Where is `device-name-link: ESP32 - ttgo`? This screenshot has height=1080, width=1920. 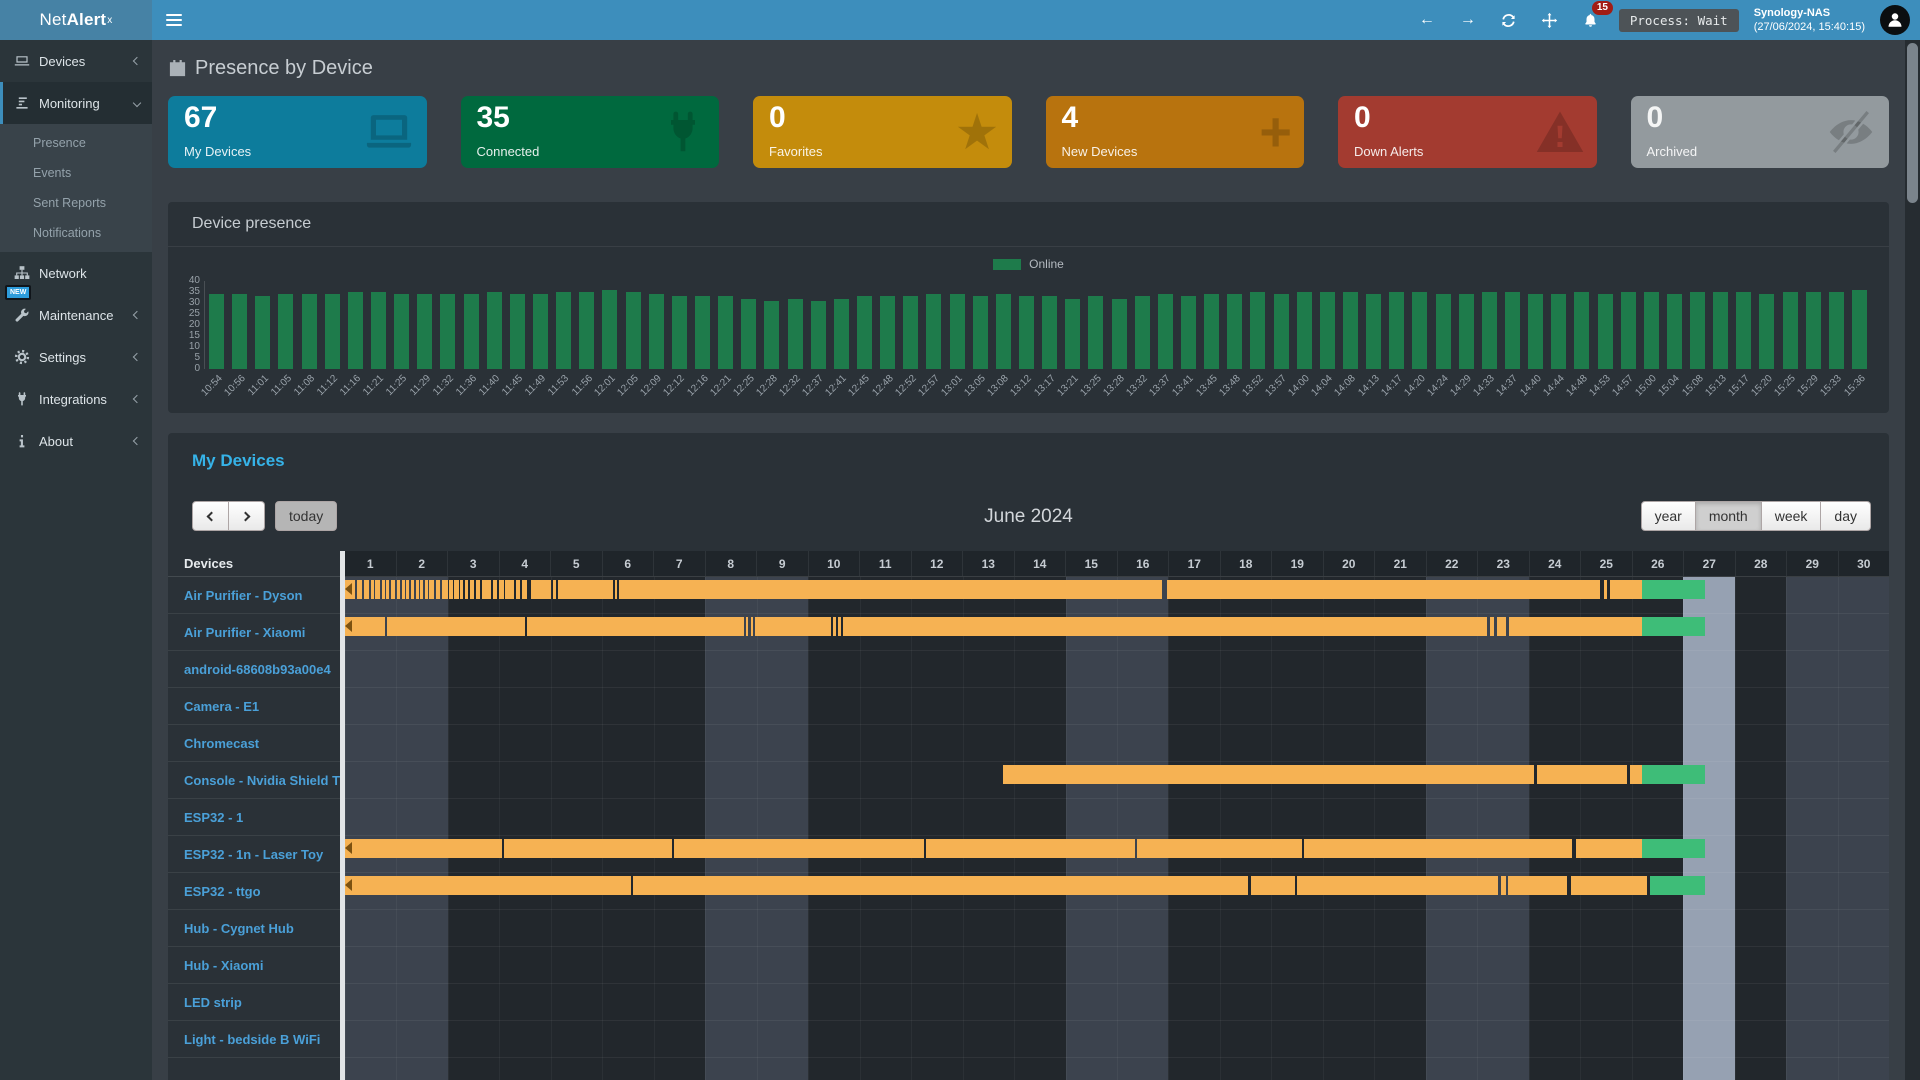 device-name-link: ESP32 - ttgo is located at coordinates (254, 891).